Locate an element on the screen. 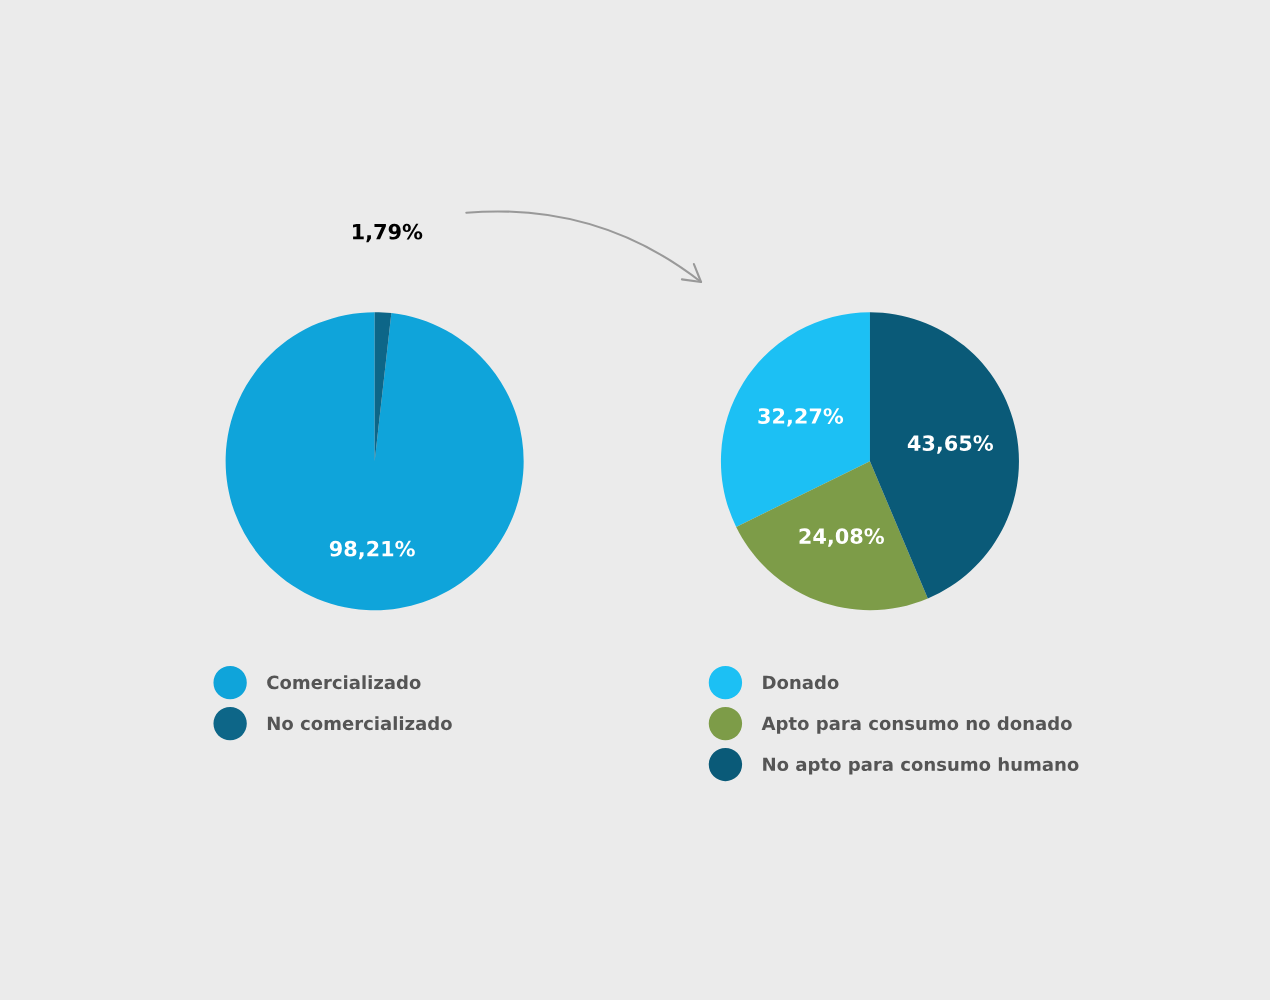  legend-label: Comercializado is located at coordinates (344, 682).